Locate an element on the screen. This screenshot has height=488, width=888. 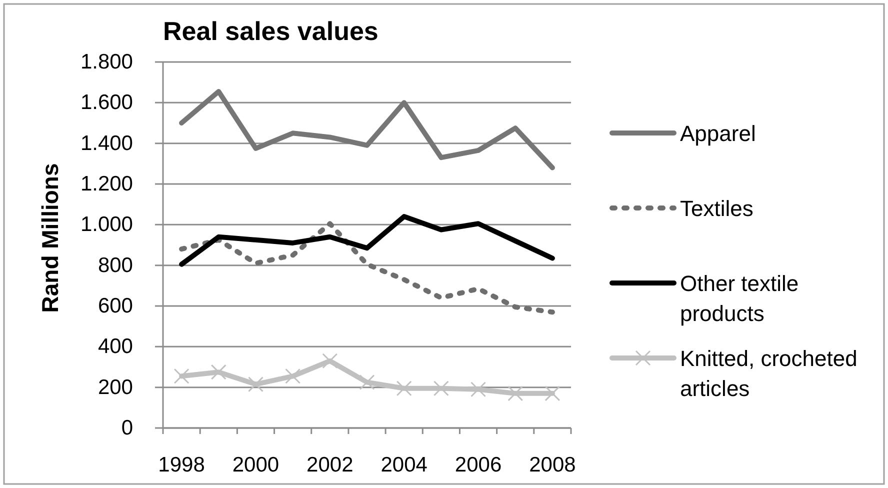
legend-label: Textiles is located at coordinates (717, 208).